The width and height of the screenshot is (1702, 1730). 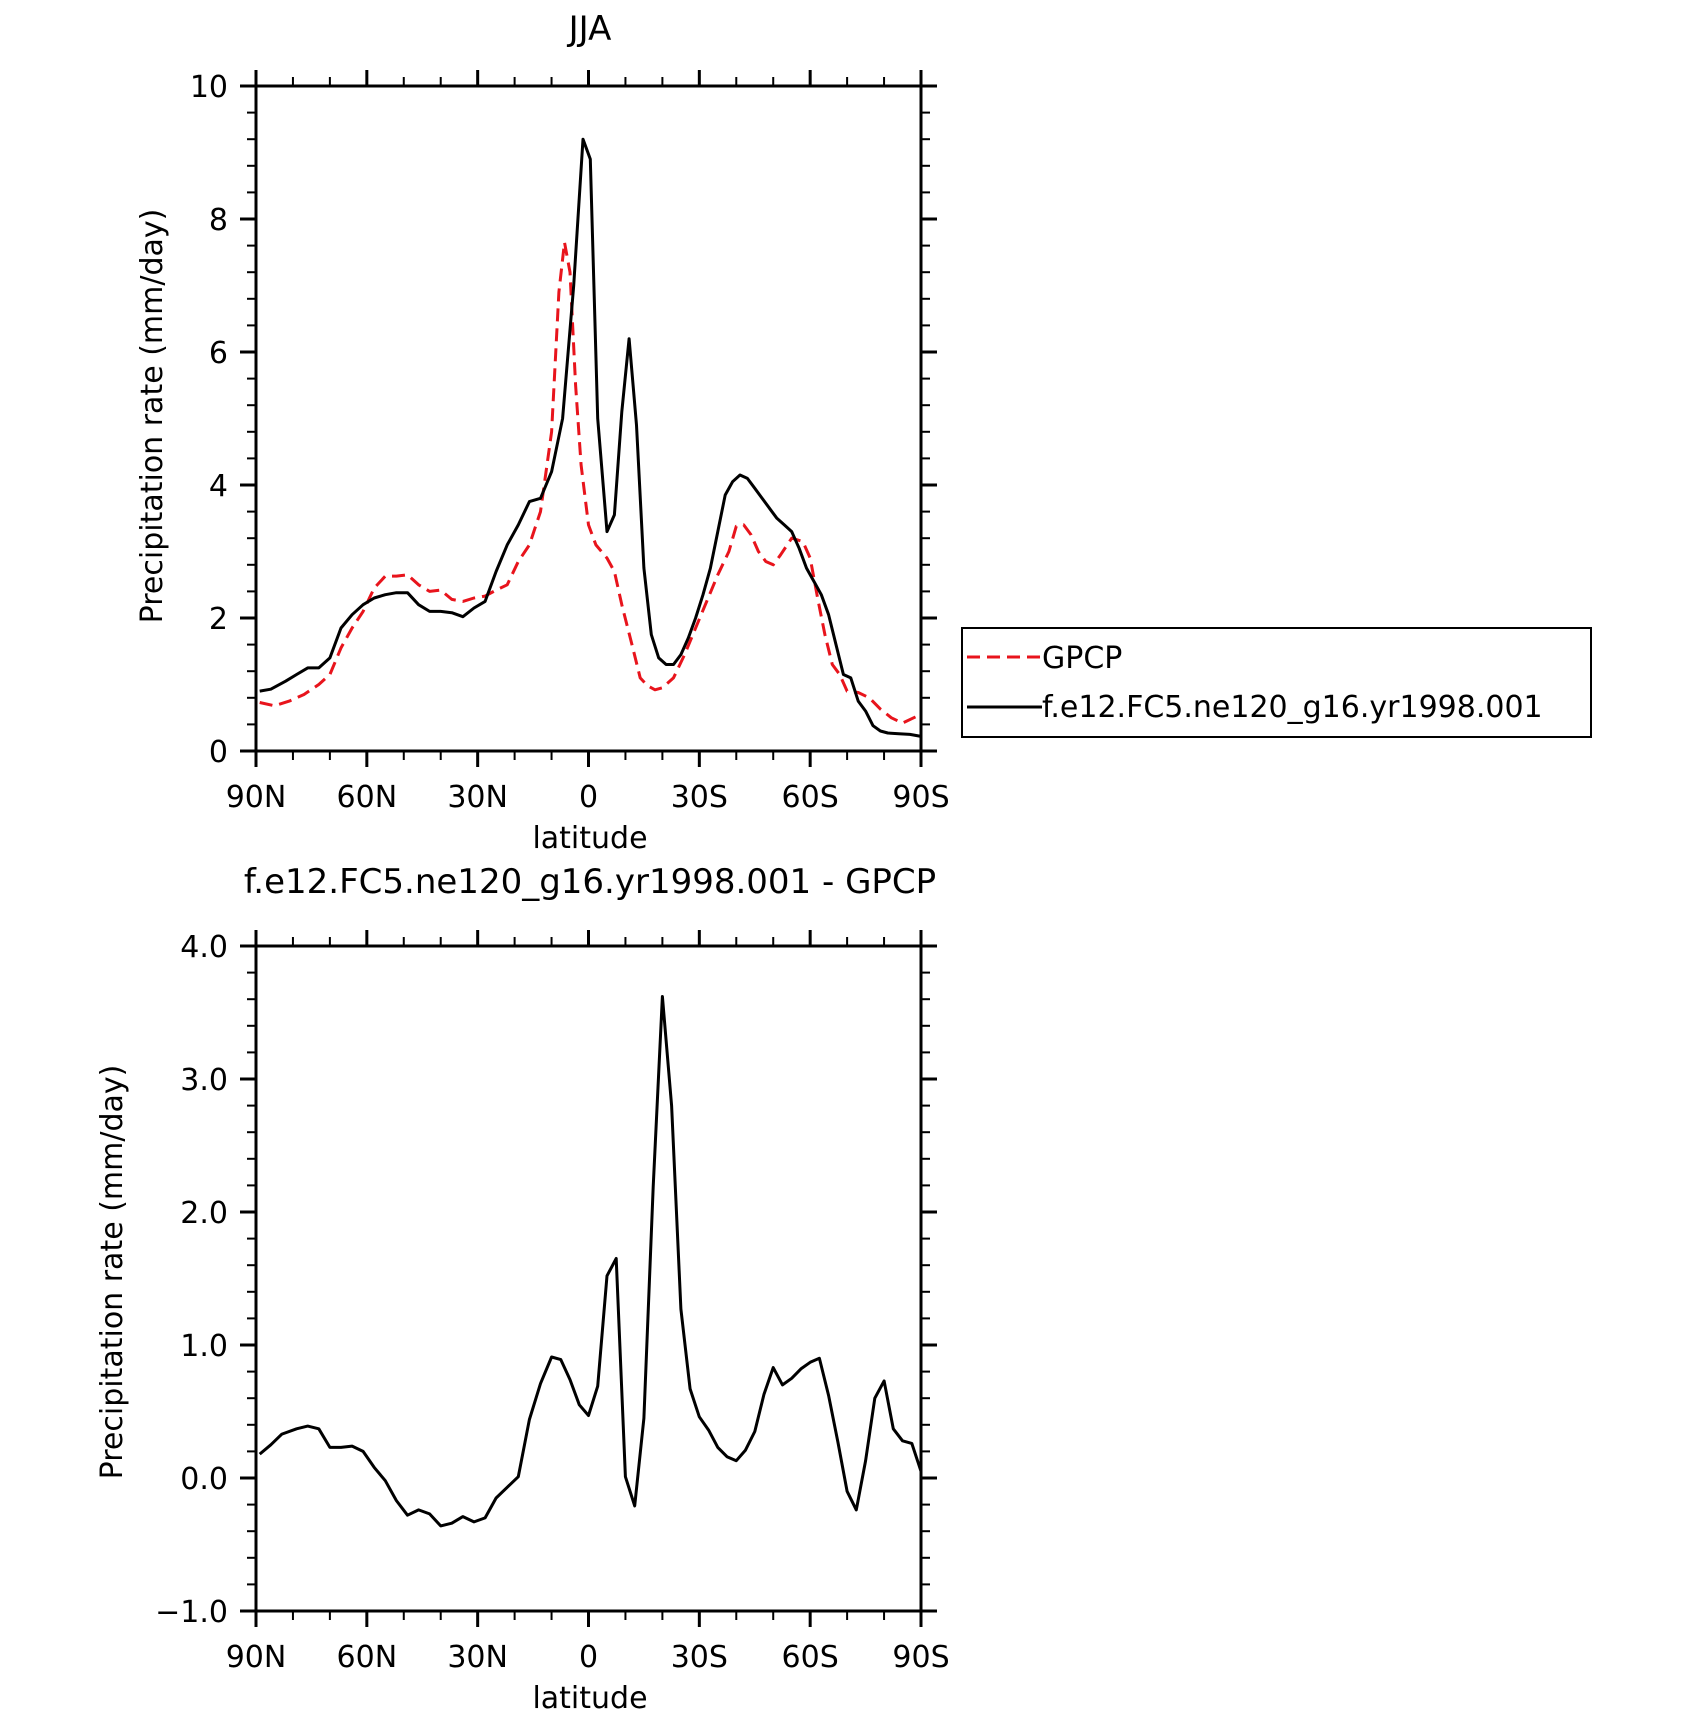 What do you see at coordinates (256, 1657) in the screenshot?
I see `bottom-x-tick-label: 90N` at bounding box center [256, 1657].